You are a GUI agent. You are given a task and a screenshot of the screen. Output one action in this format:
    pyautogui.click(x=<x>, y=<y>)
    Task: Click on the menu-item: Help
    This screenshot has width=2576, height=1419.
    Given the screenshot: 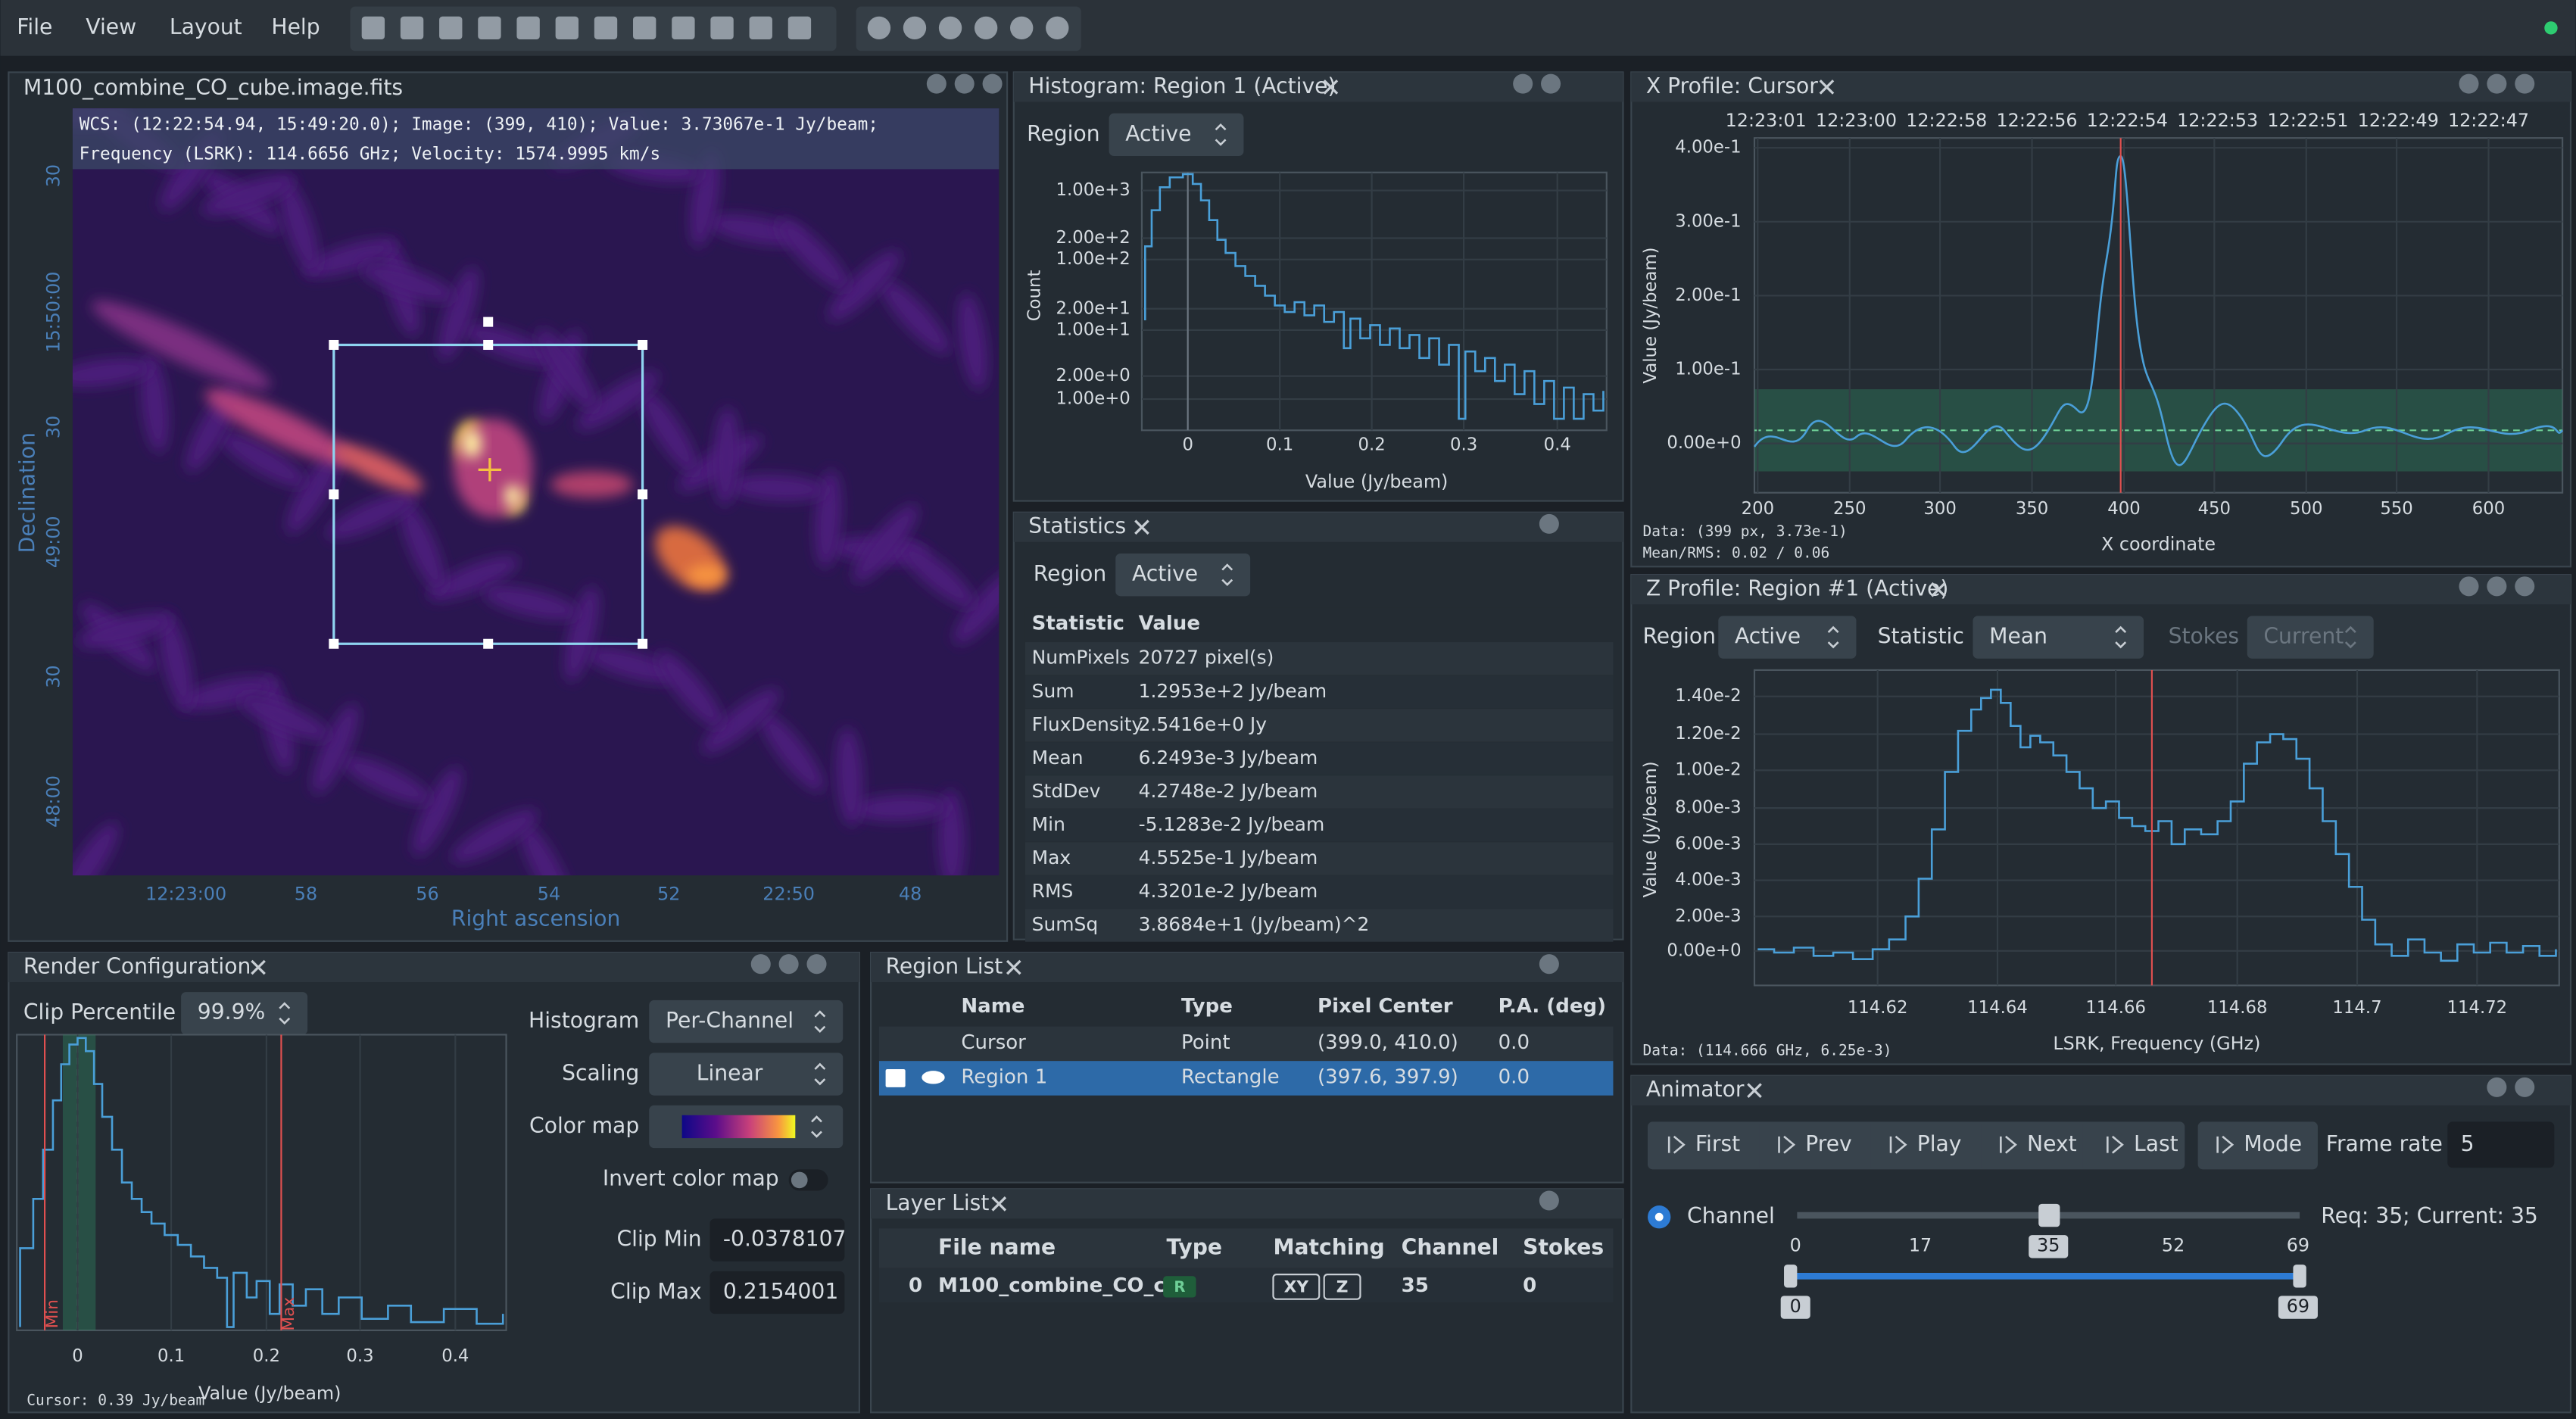 What is the action you would take?
    pyautogui.click(x=295, y=27)
    